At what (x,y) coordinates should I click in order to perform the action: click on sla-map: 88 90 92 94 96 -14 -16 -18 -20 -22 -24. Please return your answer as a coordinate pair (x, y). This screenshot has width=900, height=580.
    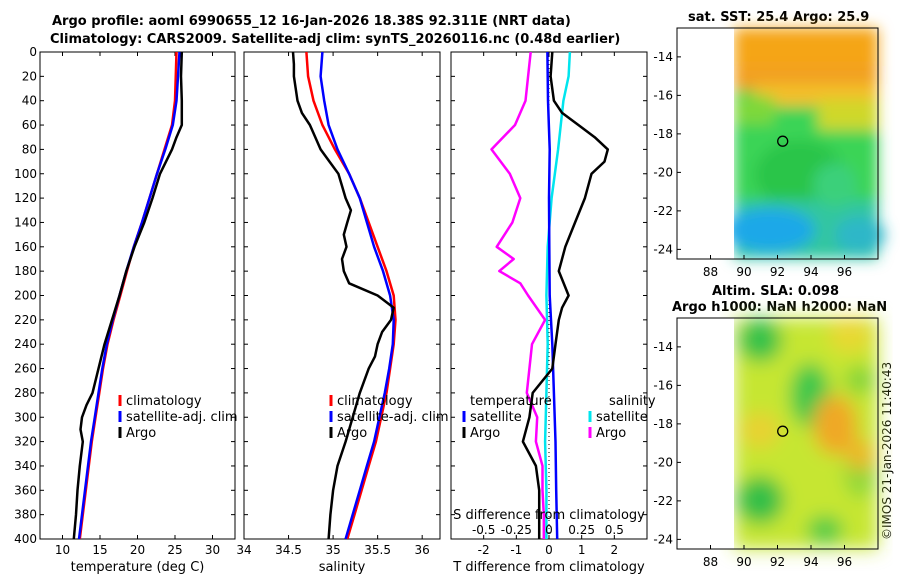
    Looking at the image, I should click on (766, 443).